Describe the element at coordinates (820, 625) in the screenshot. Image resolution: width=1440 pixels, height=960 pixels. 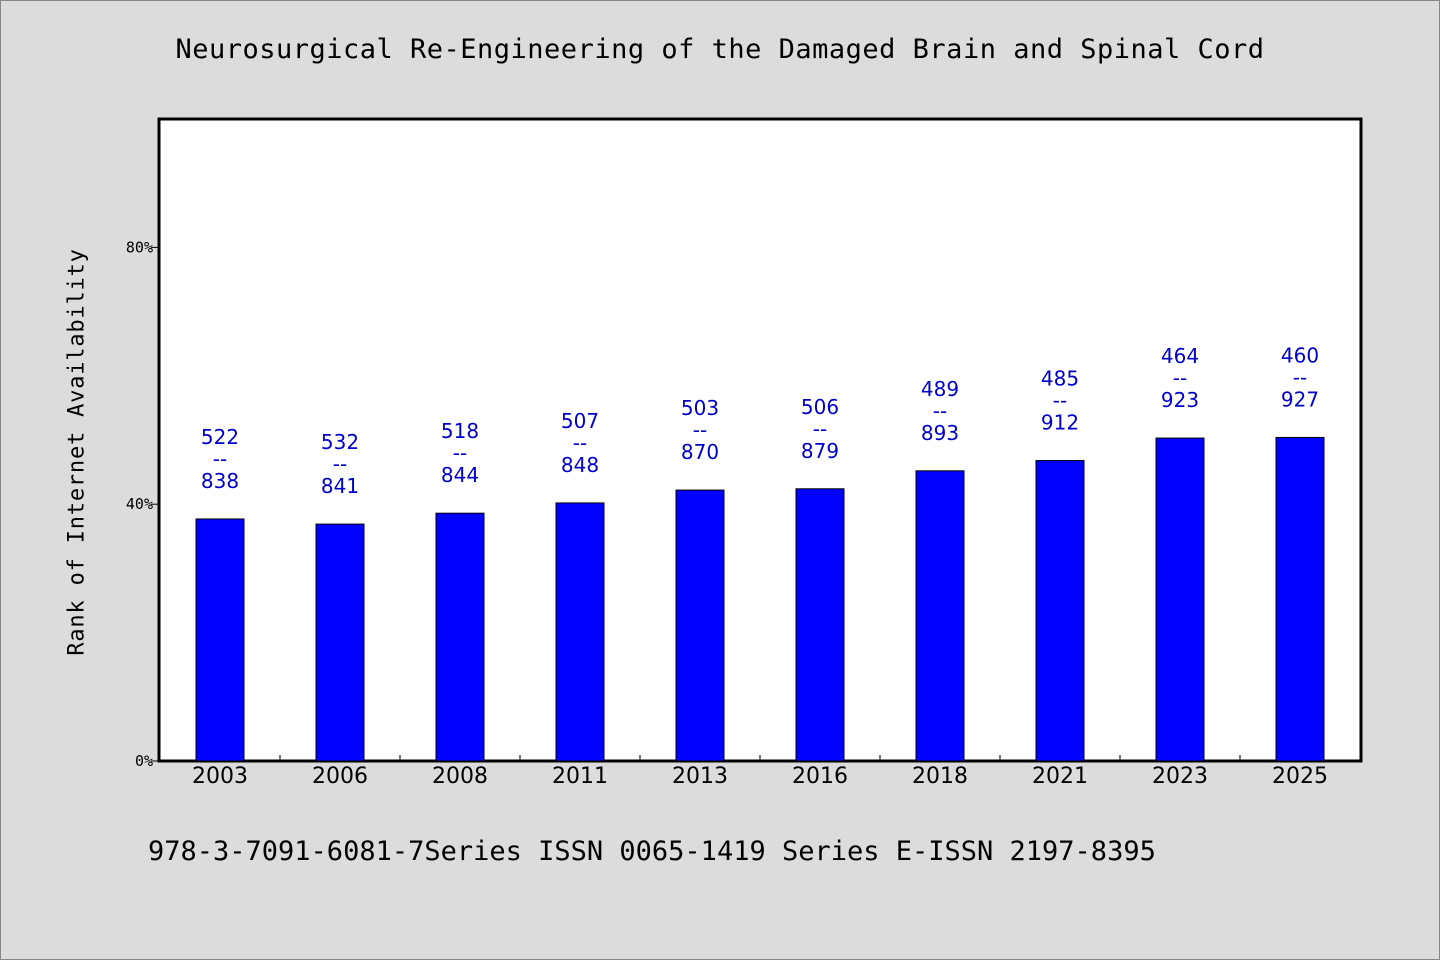
I see `bar-2016` at that location.